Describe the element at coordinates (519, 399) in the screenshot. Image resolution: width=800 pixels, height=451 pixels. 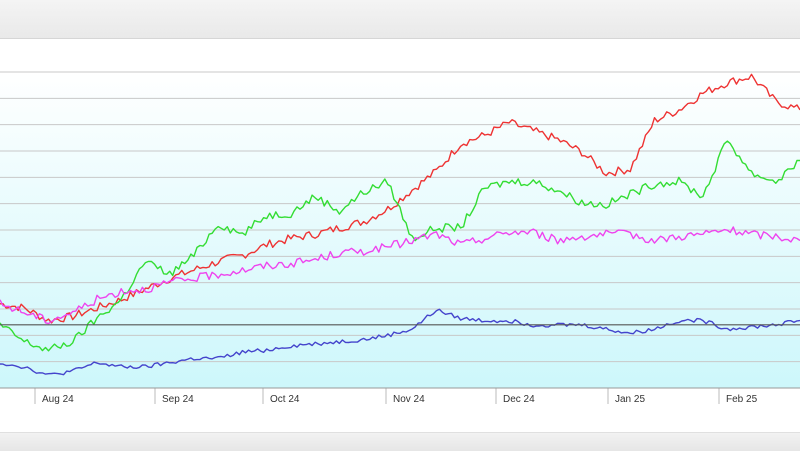
I see `x-tick-label: Dec 24` at that location.